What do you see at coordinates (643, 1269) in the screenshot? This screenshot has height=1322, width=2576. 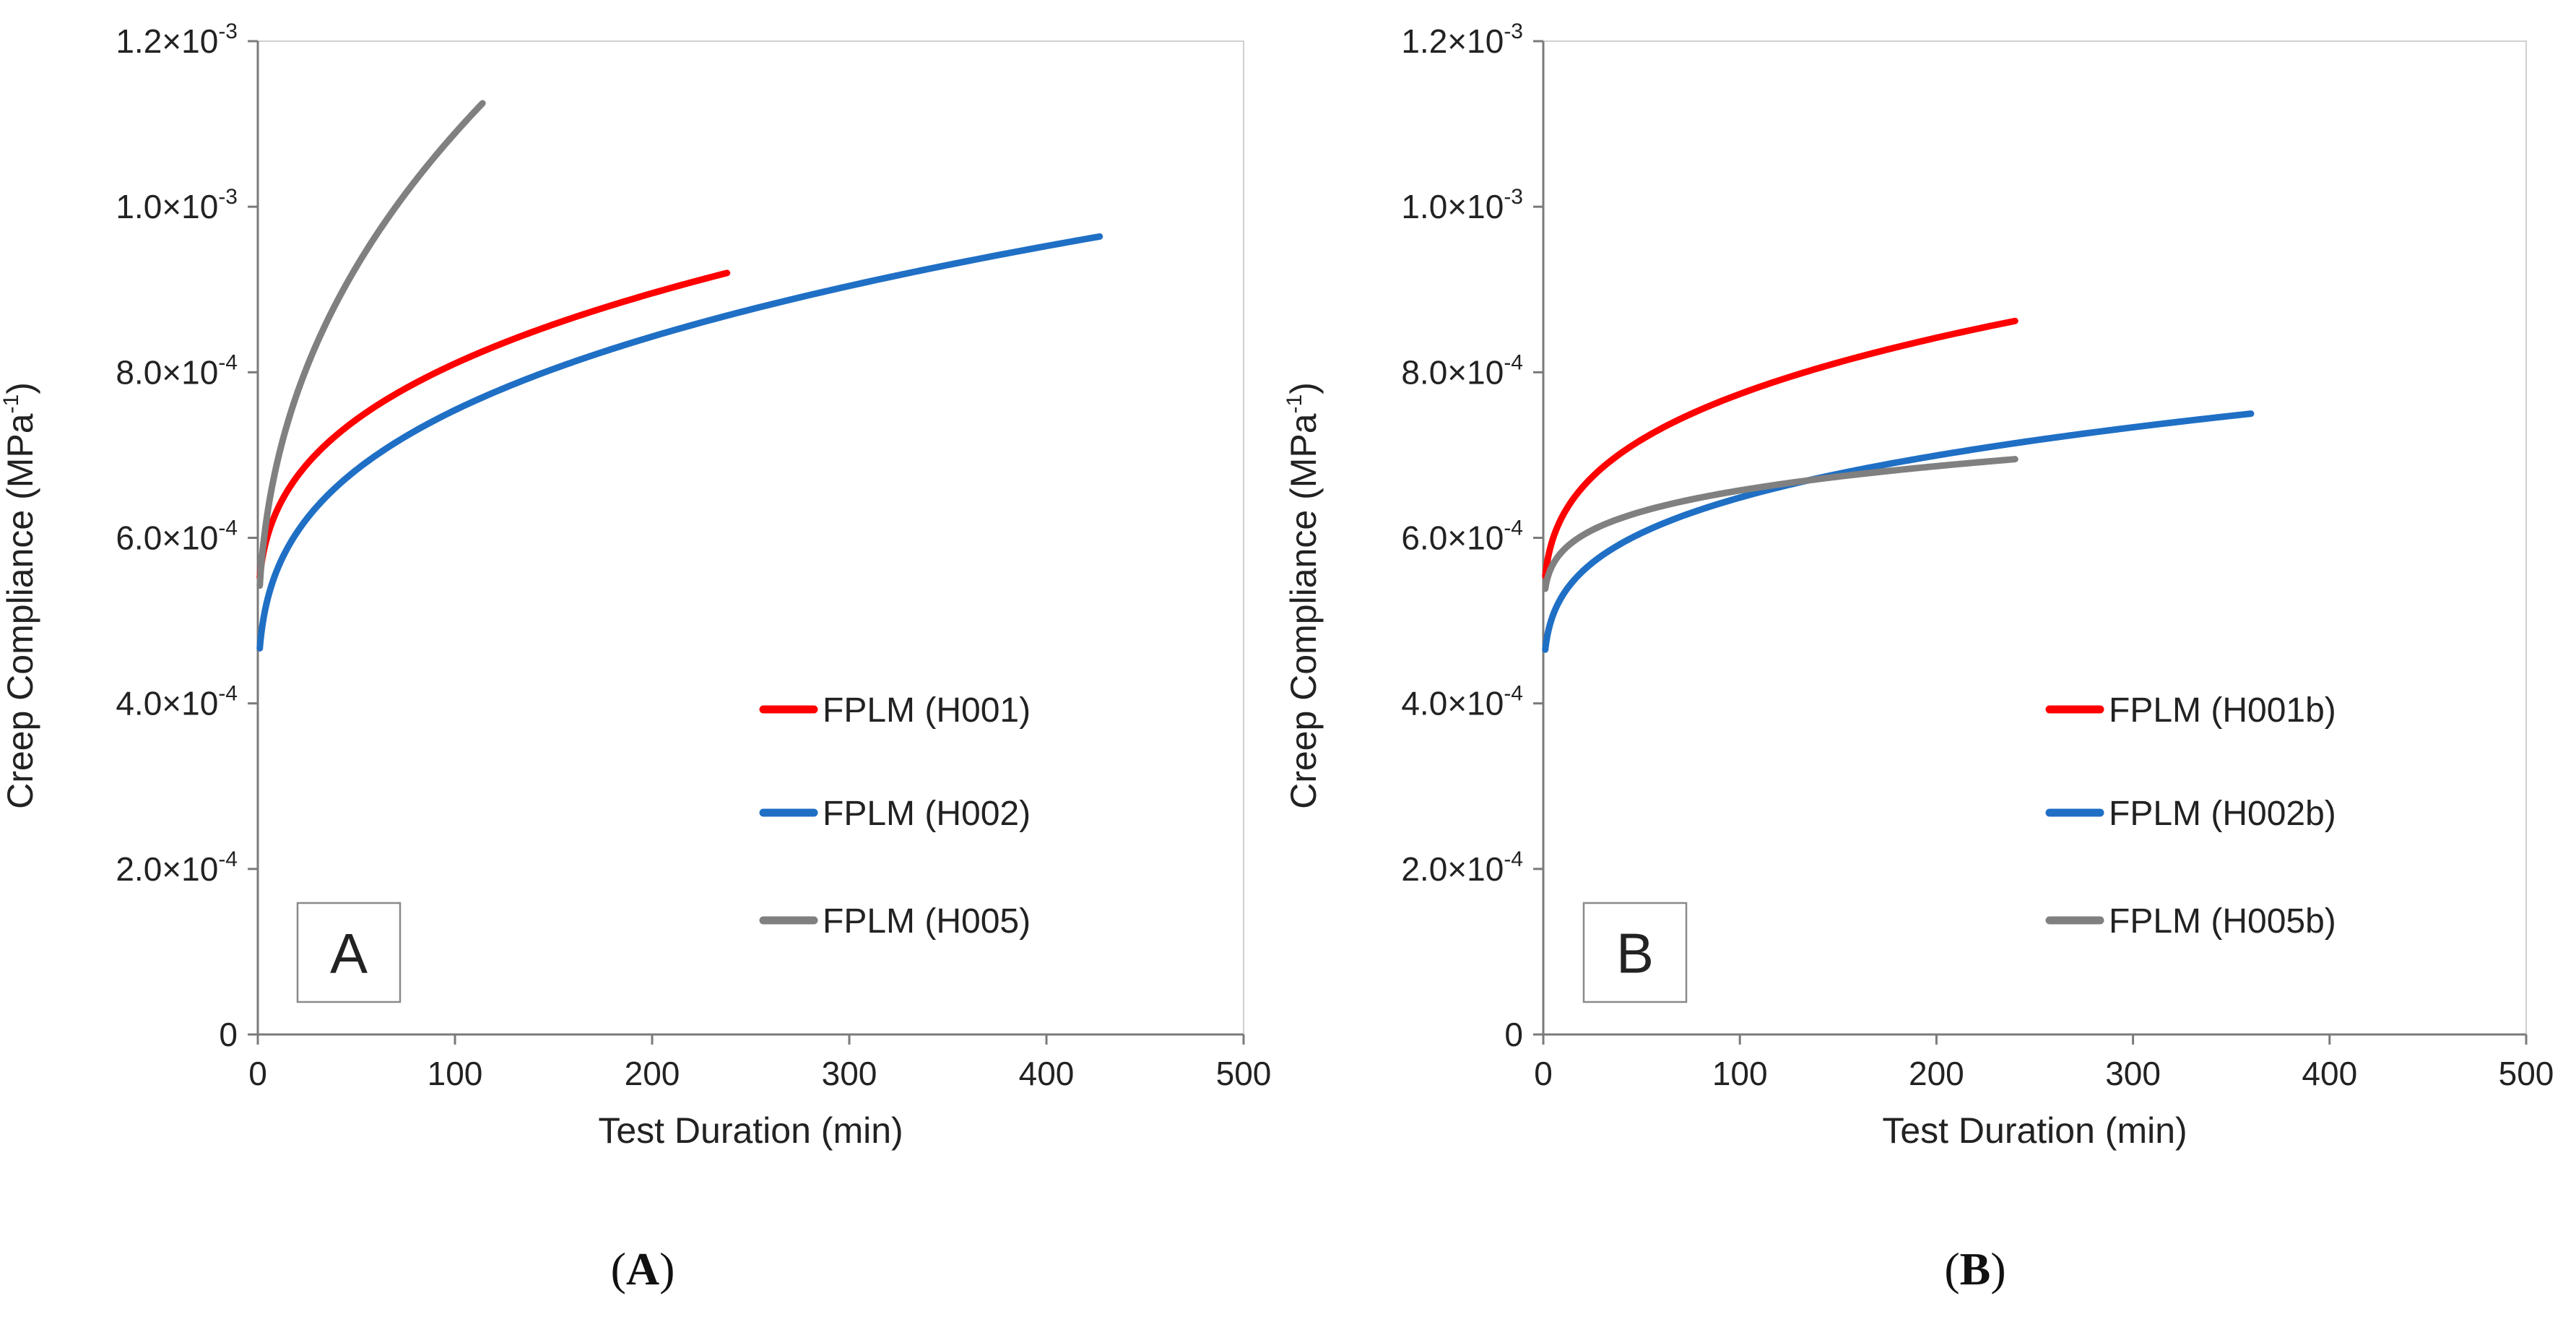 I see `panel-caption: (A)` at bounding box center [643, 1269].